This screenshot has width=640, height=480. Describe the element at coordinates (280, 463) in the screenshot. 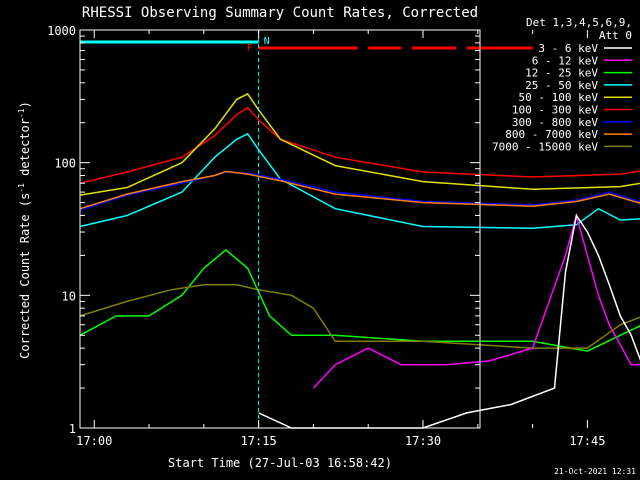

I see `x-axis-label: Start Time (27-Jul-03 16:58:42)` at that location.